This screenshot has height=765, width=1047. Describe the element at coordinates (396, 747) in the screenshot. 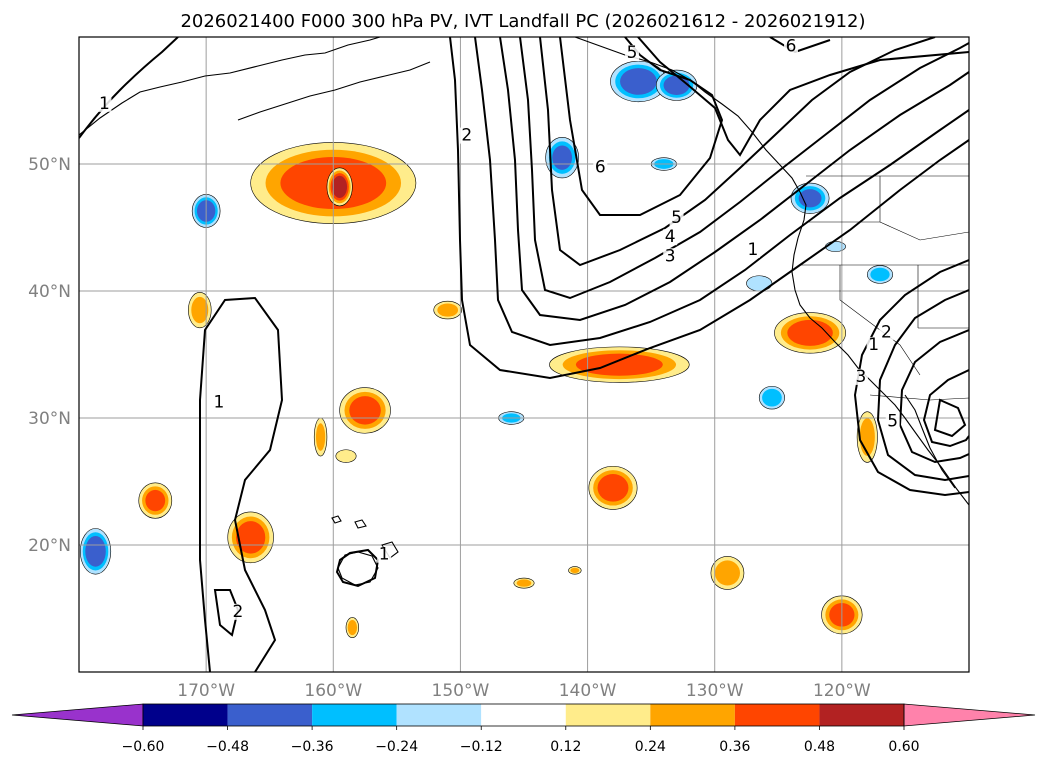

I see `colorbar-tick-label: −0.24` at that location.